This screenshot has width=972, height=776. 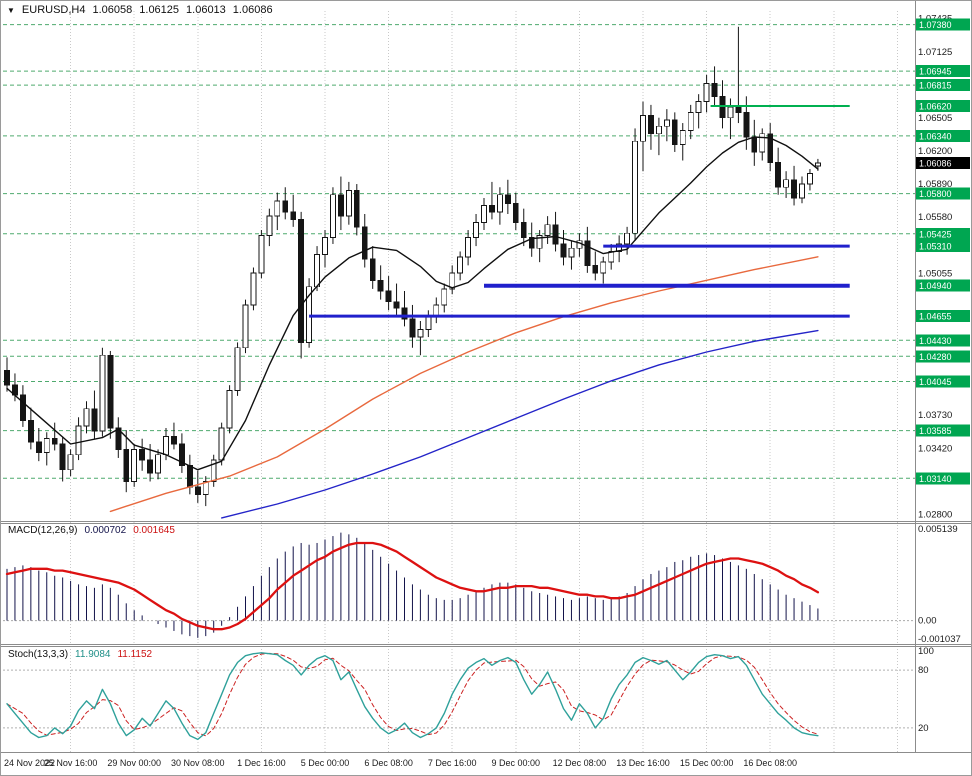 I want to click on svg-text: 80, so click(x=923, y=670).